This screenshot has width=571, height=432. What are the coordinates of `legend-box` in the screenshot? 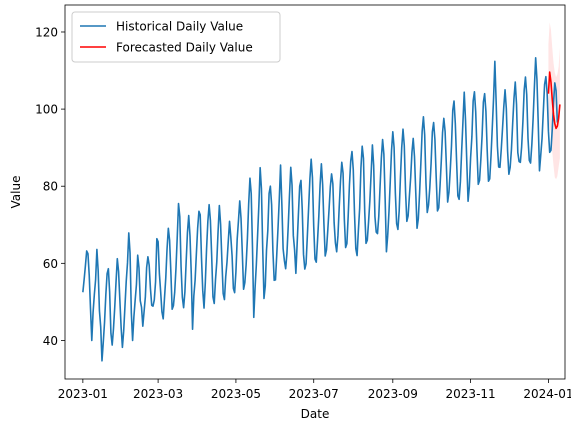 It's located at (176, 37).